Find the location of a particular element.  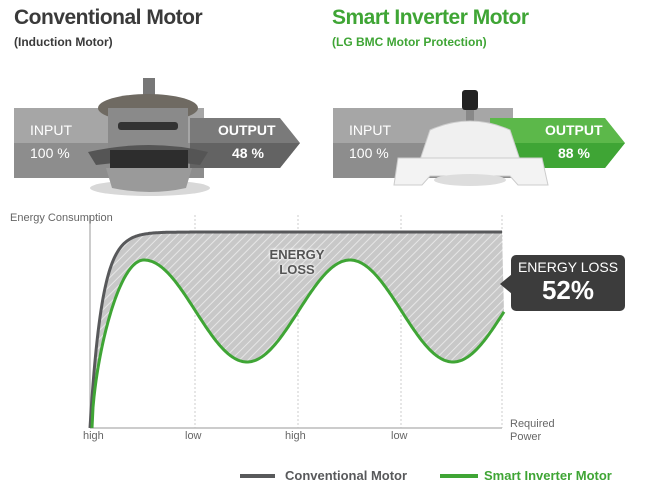

legend-label-inverter: Smart Inverter Motor is located at coordinates (548, 475).